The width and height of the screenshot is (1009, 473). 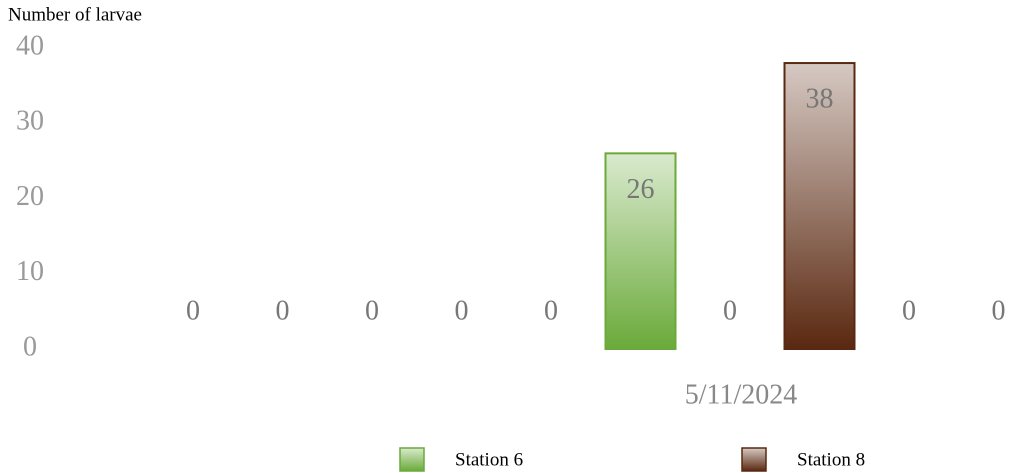 I want to click on legend-label: Station 8, so click(x=831, y=459).